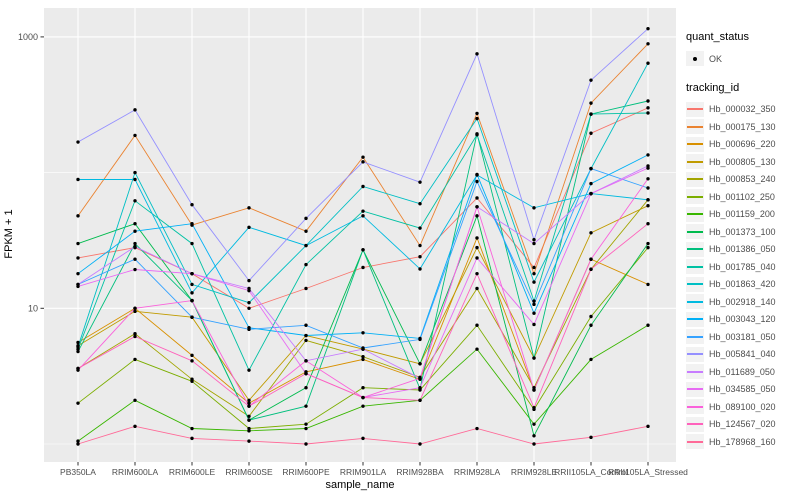 The height and width of the screenshot is (500, 800). Describe the element at coordinates (742, 354) in the screenshot. I see `legend-label: Hb_005841_040` at that location.